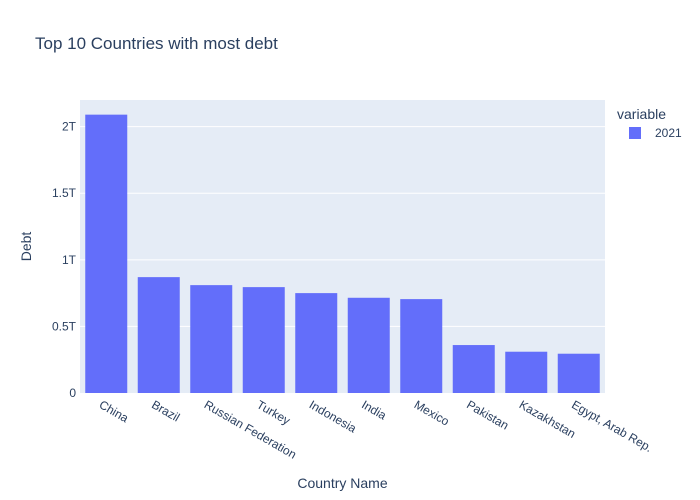 The image size is (700, 500). Describe the element at coordinates (106, 254) in the screenshot. I see `bar-china` at that location.